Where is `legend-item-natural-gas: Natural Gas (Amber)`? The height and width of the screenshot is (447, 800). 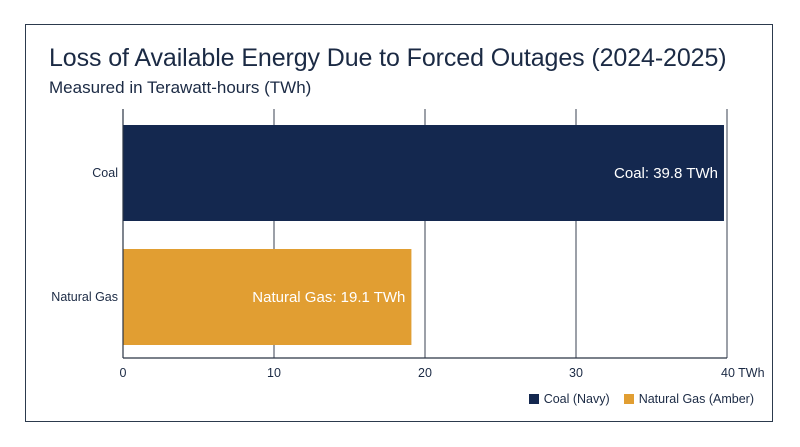
legend-item-natural-gas: Natural Gas (Amber) is located at coordinates (688, 399).